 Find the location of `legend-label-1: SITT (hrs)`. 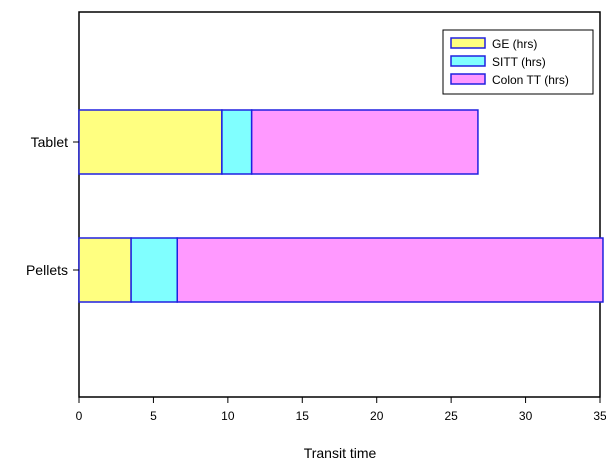

legend-label-1: SITT (hrs) is located at coordinates (519, 62).